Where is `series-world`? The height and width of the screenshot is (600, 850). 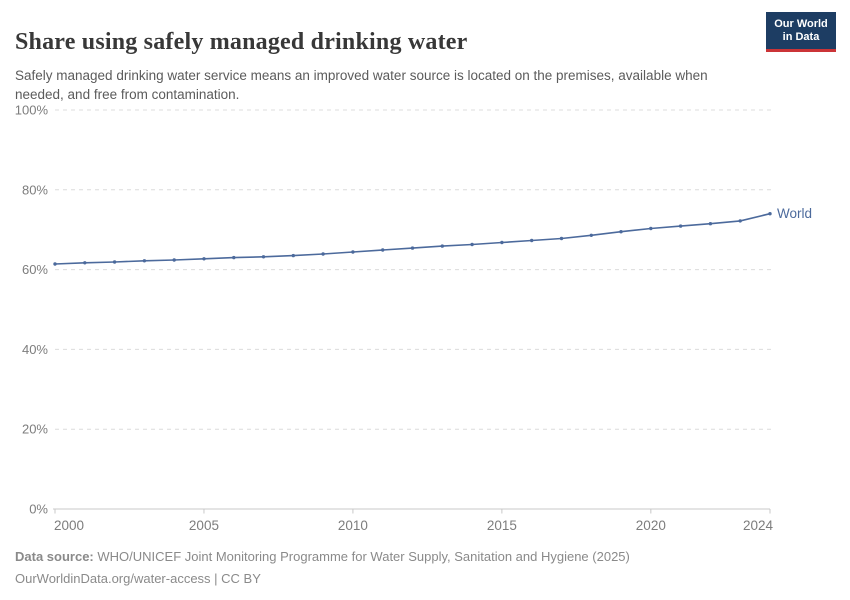
series-world is located at coordinates (412, 239).